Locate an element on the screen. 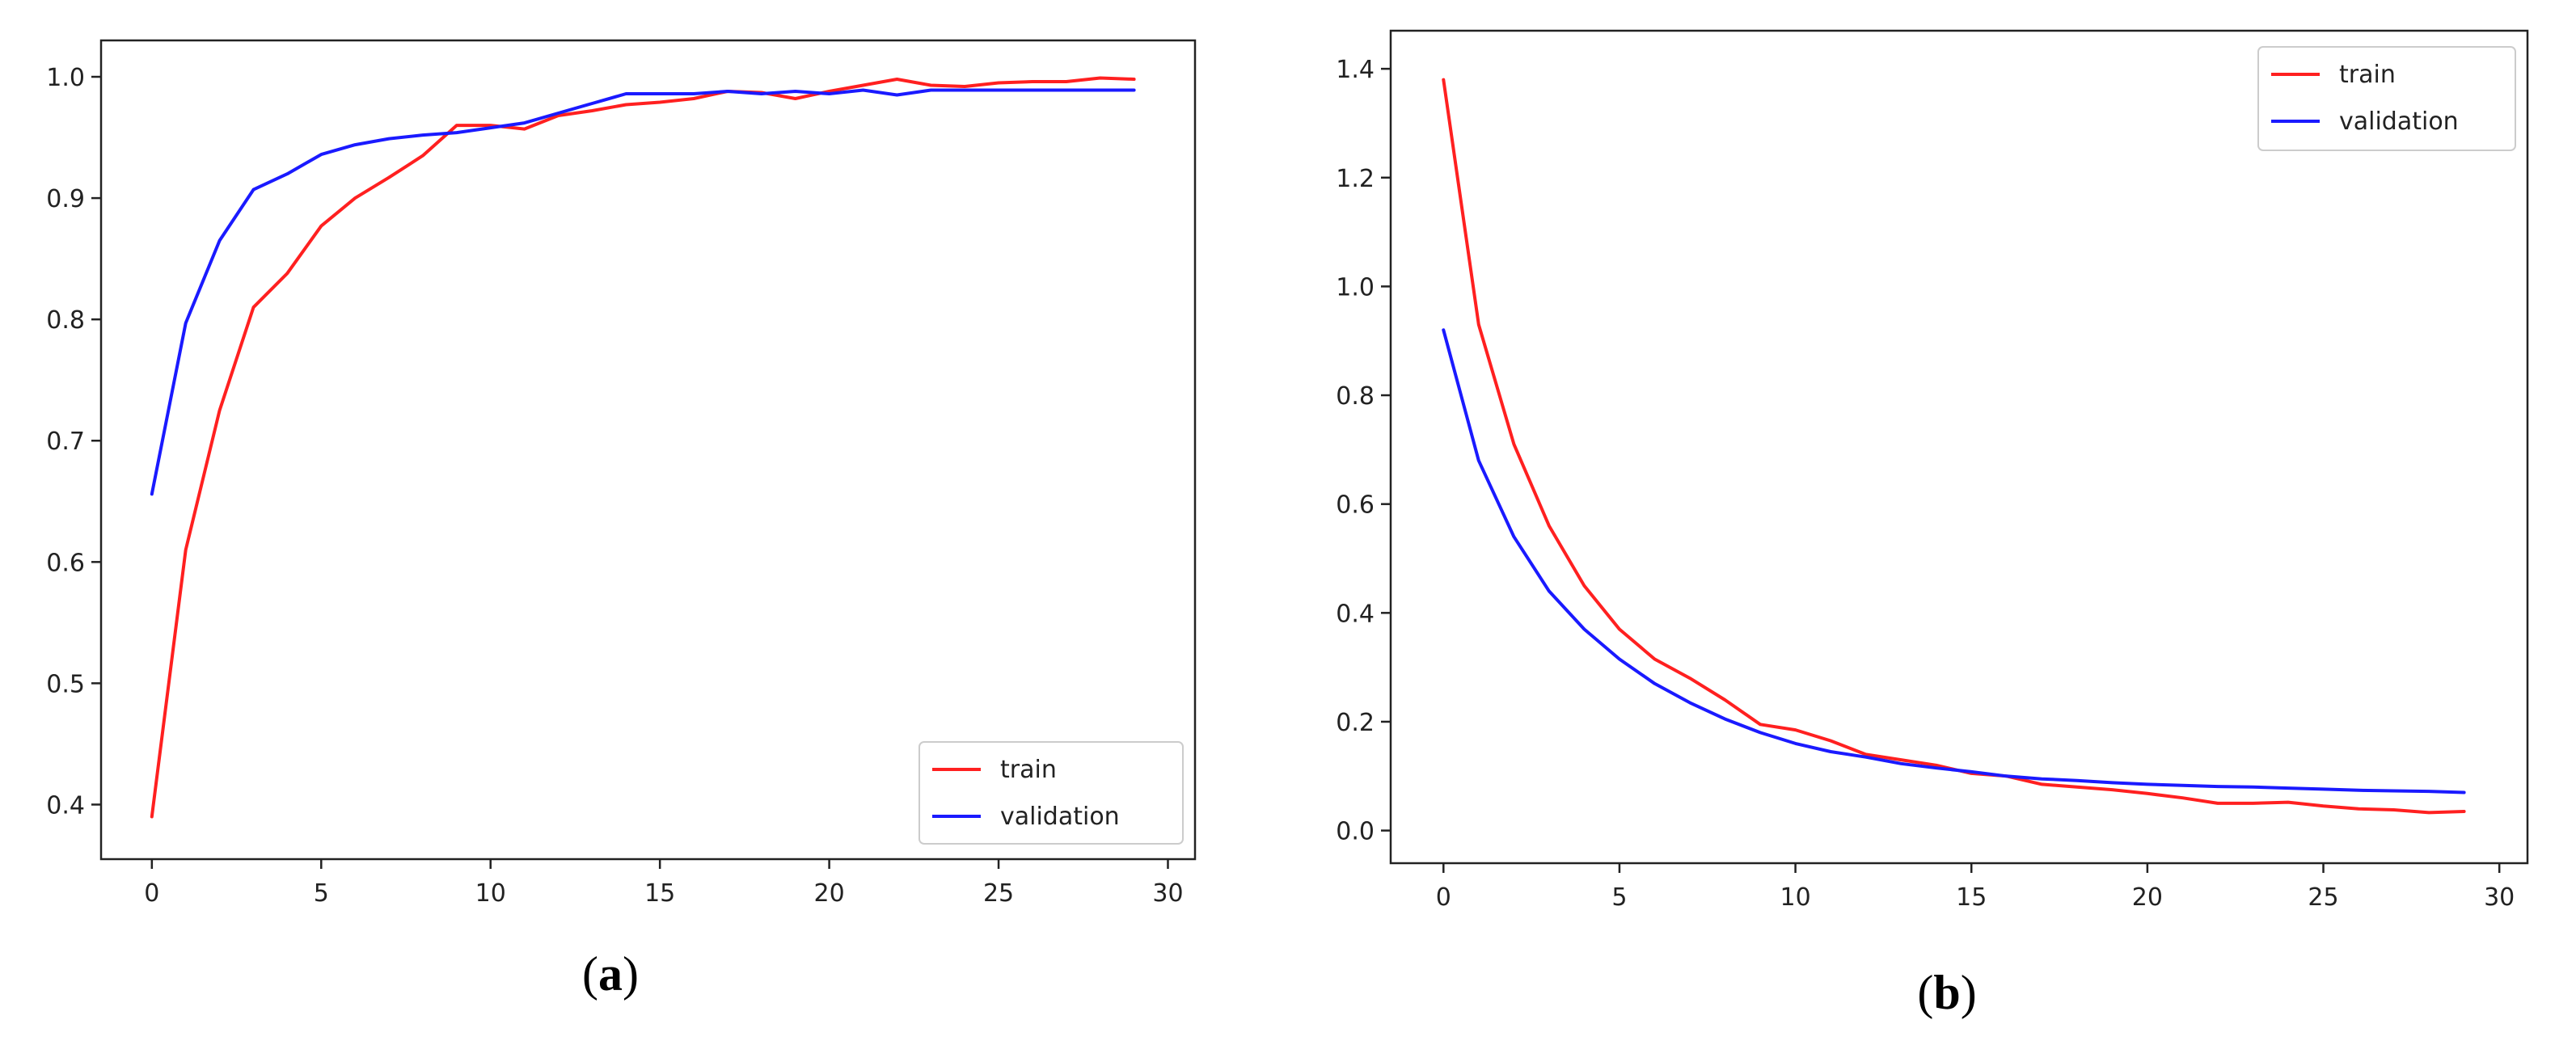 The image size is (2576, 1041). panel-label: (b) is located at coordinates (1946, 992).